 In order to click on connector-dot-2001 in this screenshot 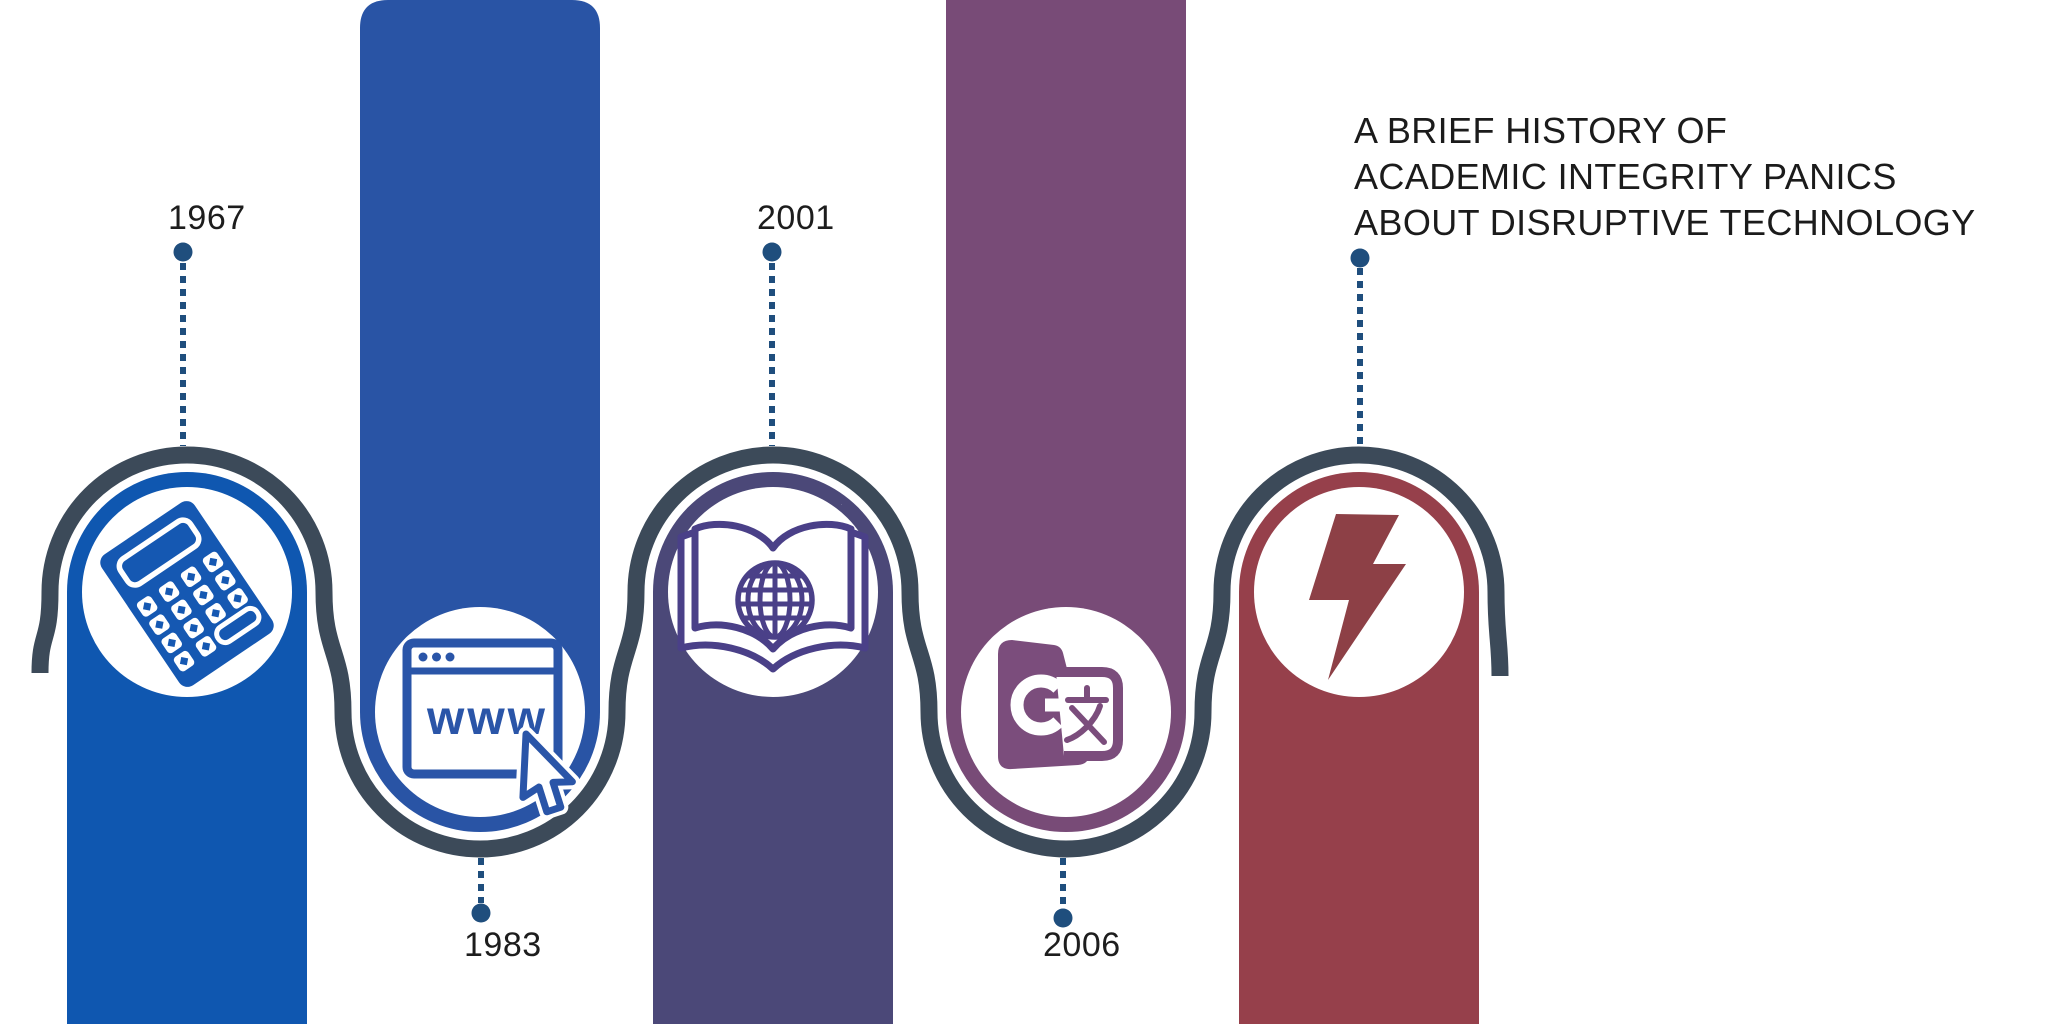, I will do `click(772, 252)`.